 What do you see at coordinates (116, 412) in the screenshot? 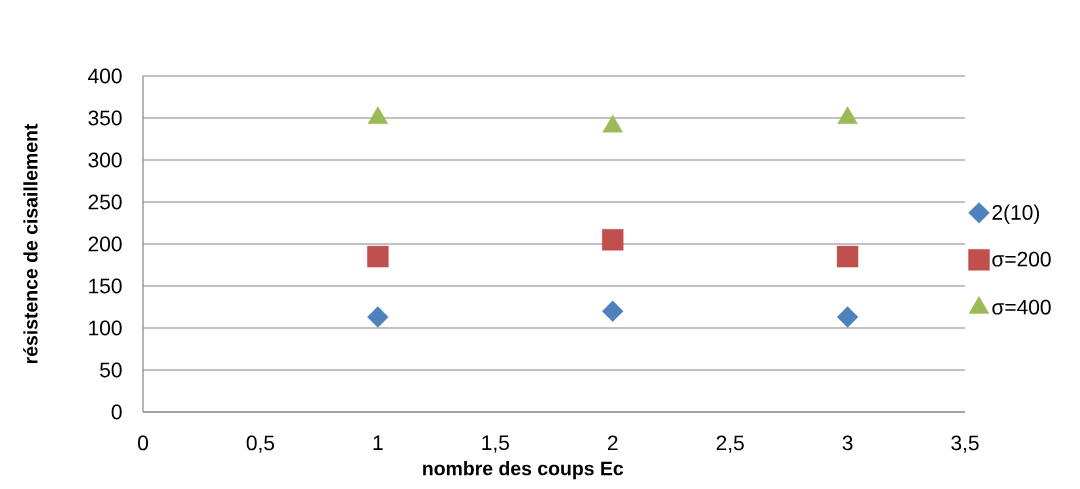
I see `y-tick-label: 0` at bounding box center [116, 412].